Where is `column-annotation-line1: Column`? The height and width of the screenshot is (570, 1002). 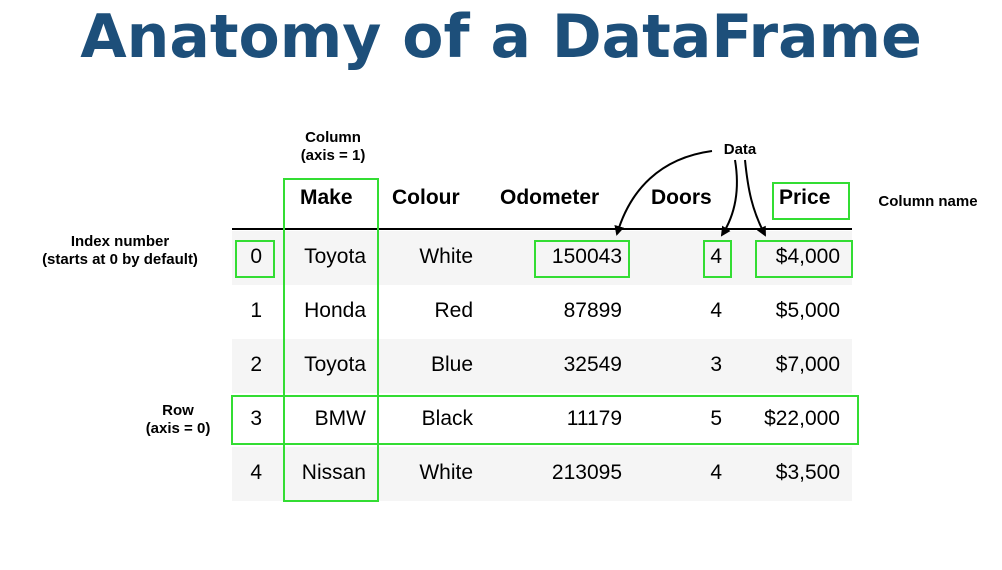 column-annotation-line1: Column is located at coordinates (333, 137).